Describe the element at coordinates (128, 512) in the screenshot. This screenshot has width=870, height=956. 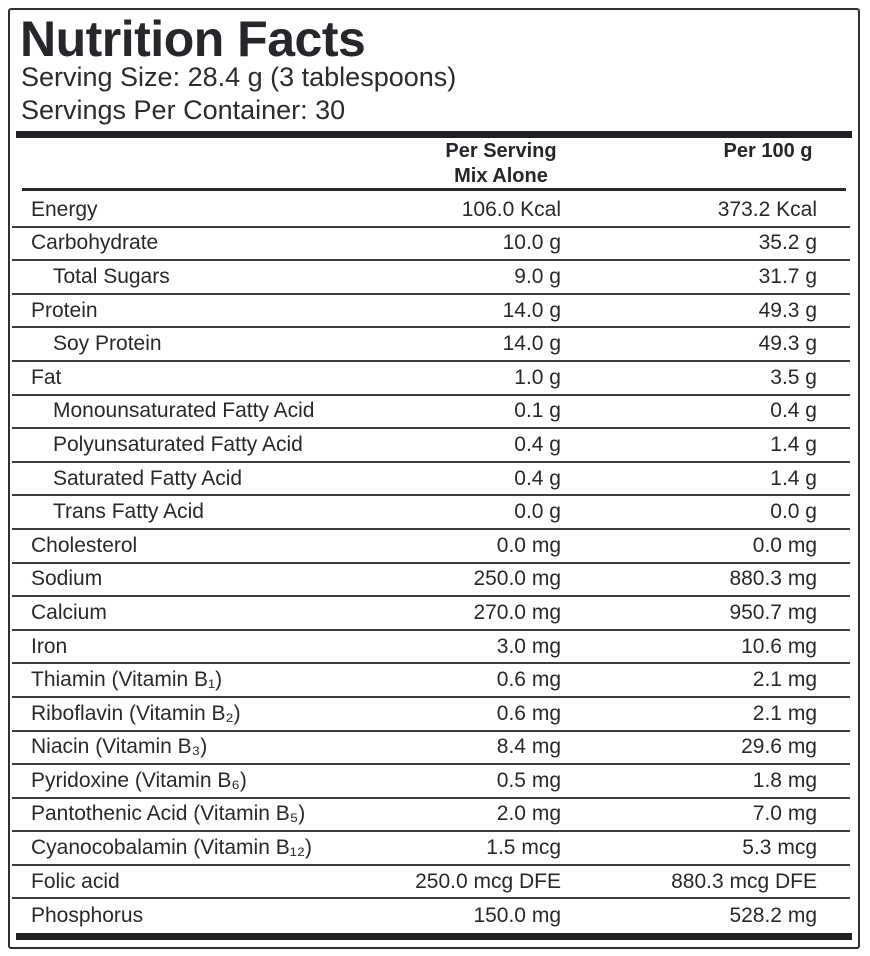
I see `nutrient-name: Trans Fatty Acid` at that location.